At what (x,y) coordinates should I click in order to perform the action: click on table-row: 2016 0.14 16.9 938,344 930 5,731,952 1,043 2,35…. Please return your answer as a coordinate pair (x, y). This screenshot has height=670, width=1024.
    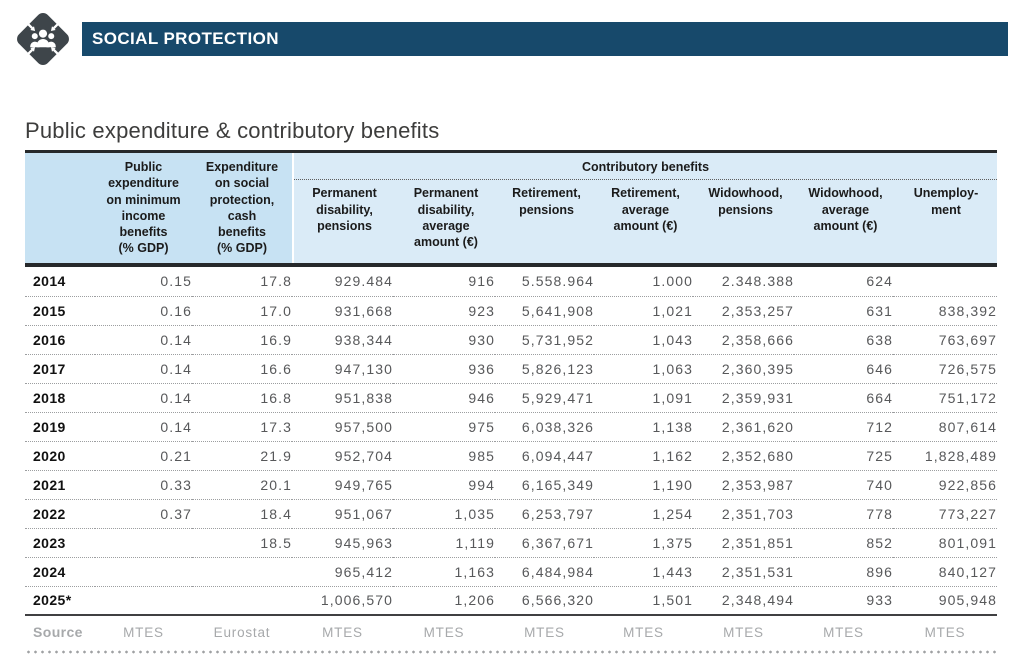
    Looking at the image, I should click on (511, 340).